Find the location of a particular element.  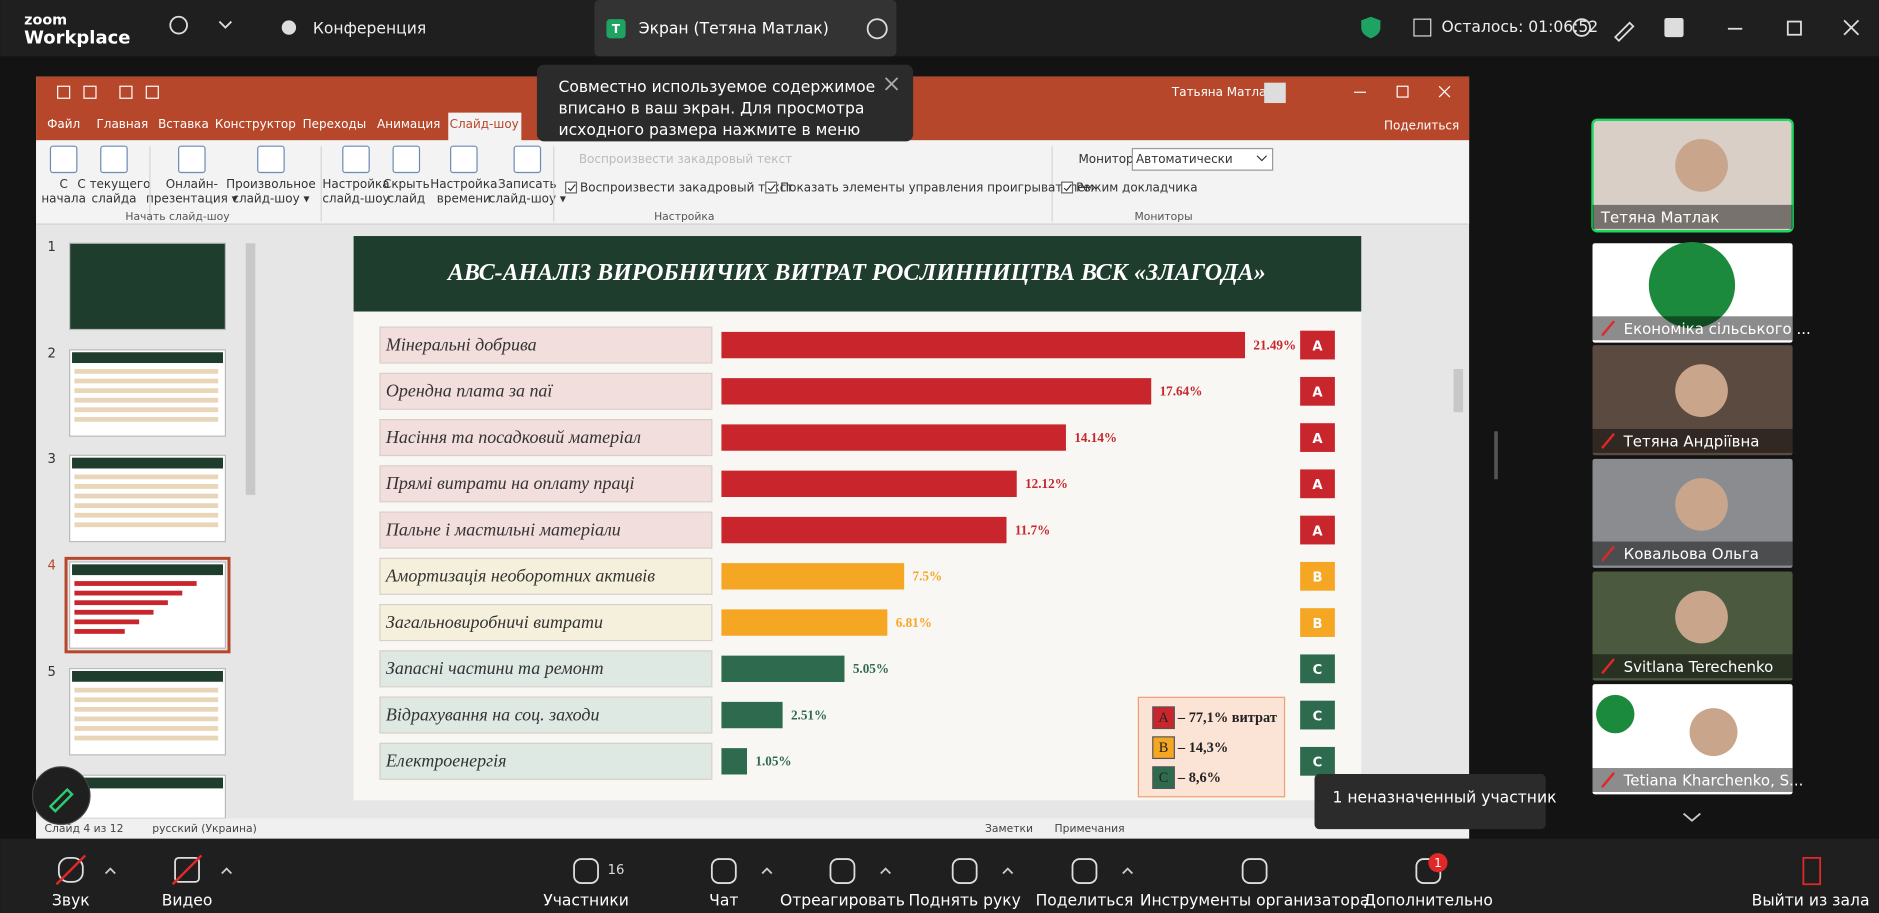

class-label: A is located at coordinates (1317, 439).